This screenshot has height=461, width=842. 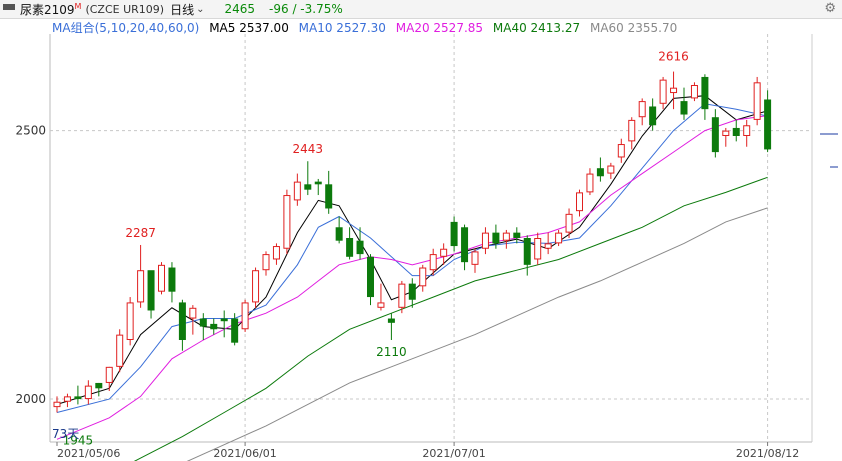 What do you see at coordinates (51, 9) in the screenshot?
I see `contract-name: 尿素2109M` at bounding box center [51, 9].